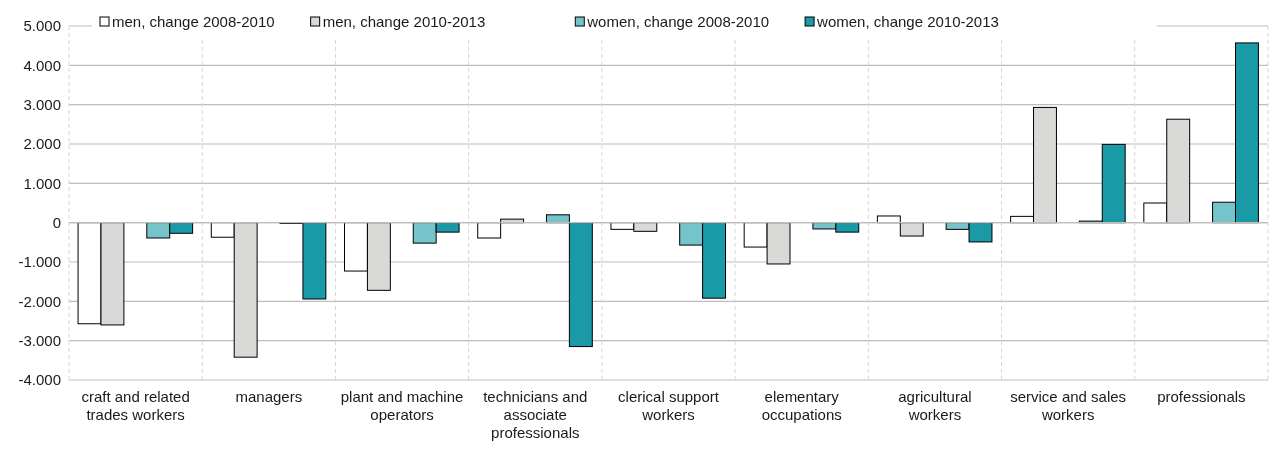 This screenshot has height=459, width=1273. Describe the element at coordinates (678, 21) in the screenshot. I see `legend-label: women, change 2008-2010` at that location.